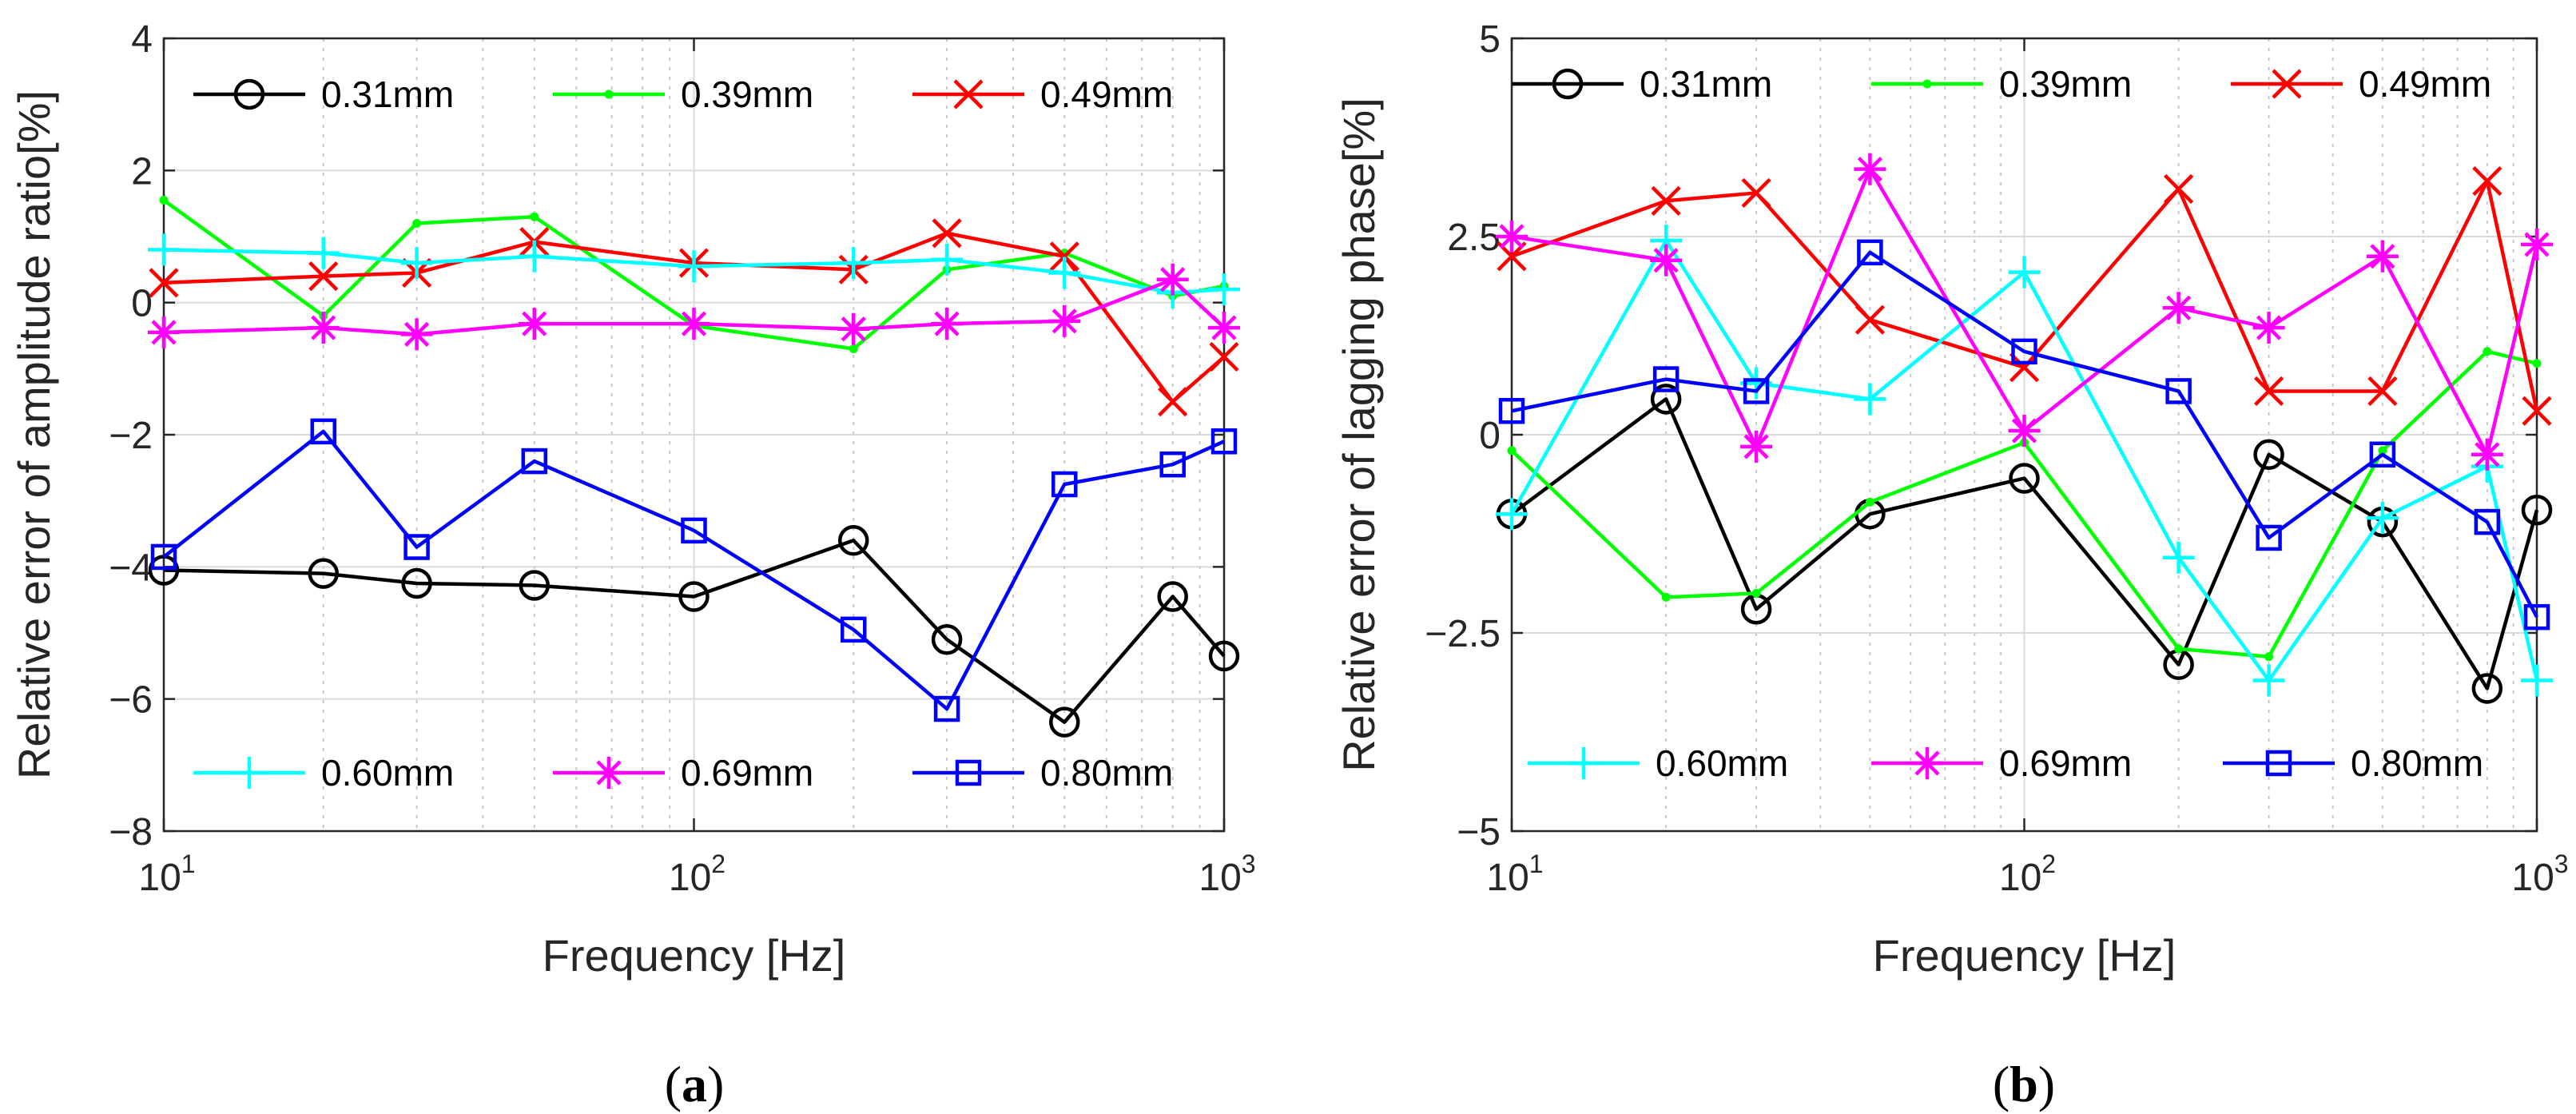  What do you see at coordinates (695, 1084) in the screenshot?
I see `panel-label: (a)` at bounding box center [695, 1084].